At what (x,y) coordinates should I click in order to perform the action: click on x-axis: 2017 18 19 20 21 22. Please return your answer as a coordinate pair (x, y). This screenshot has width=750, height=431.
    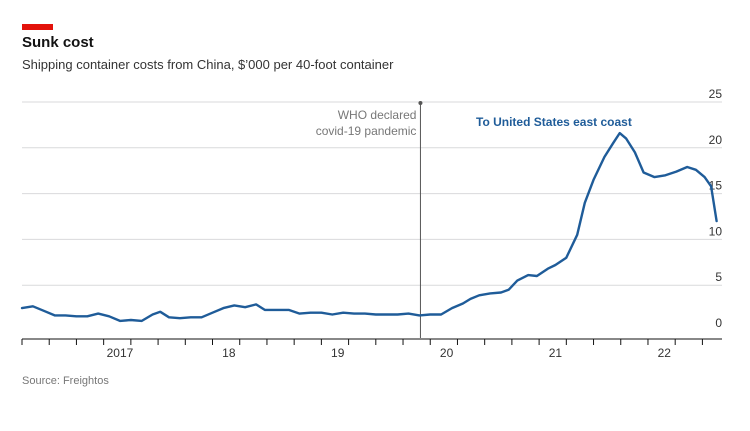
    Looking at the image, I should click on (371, 349).